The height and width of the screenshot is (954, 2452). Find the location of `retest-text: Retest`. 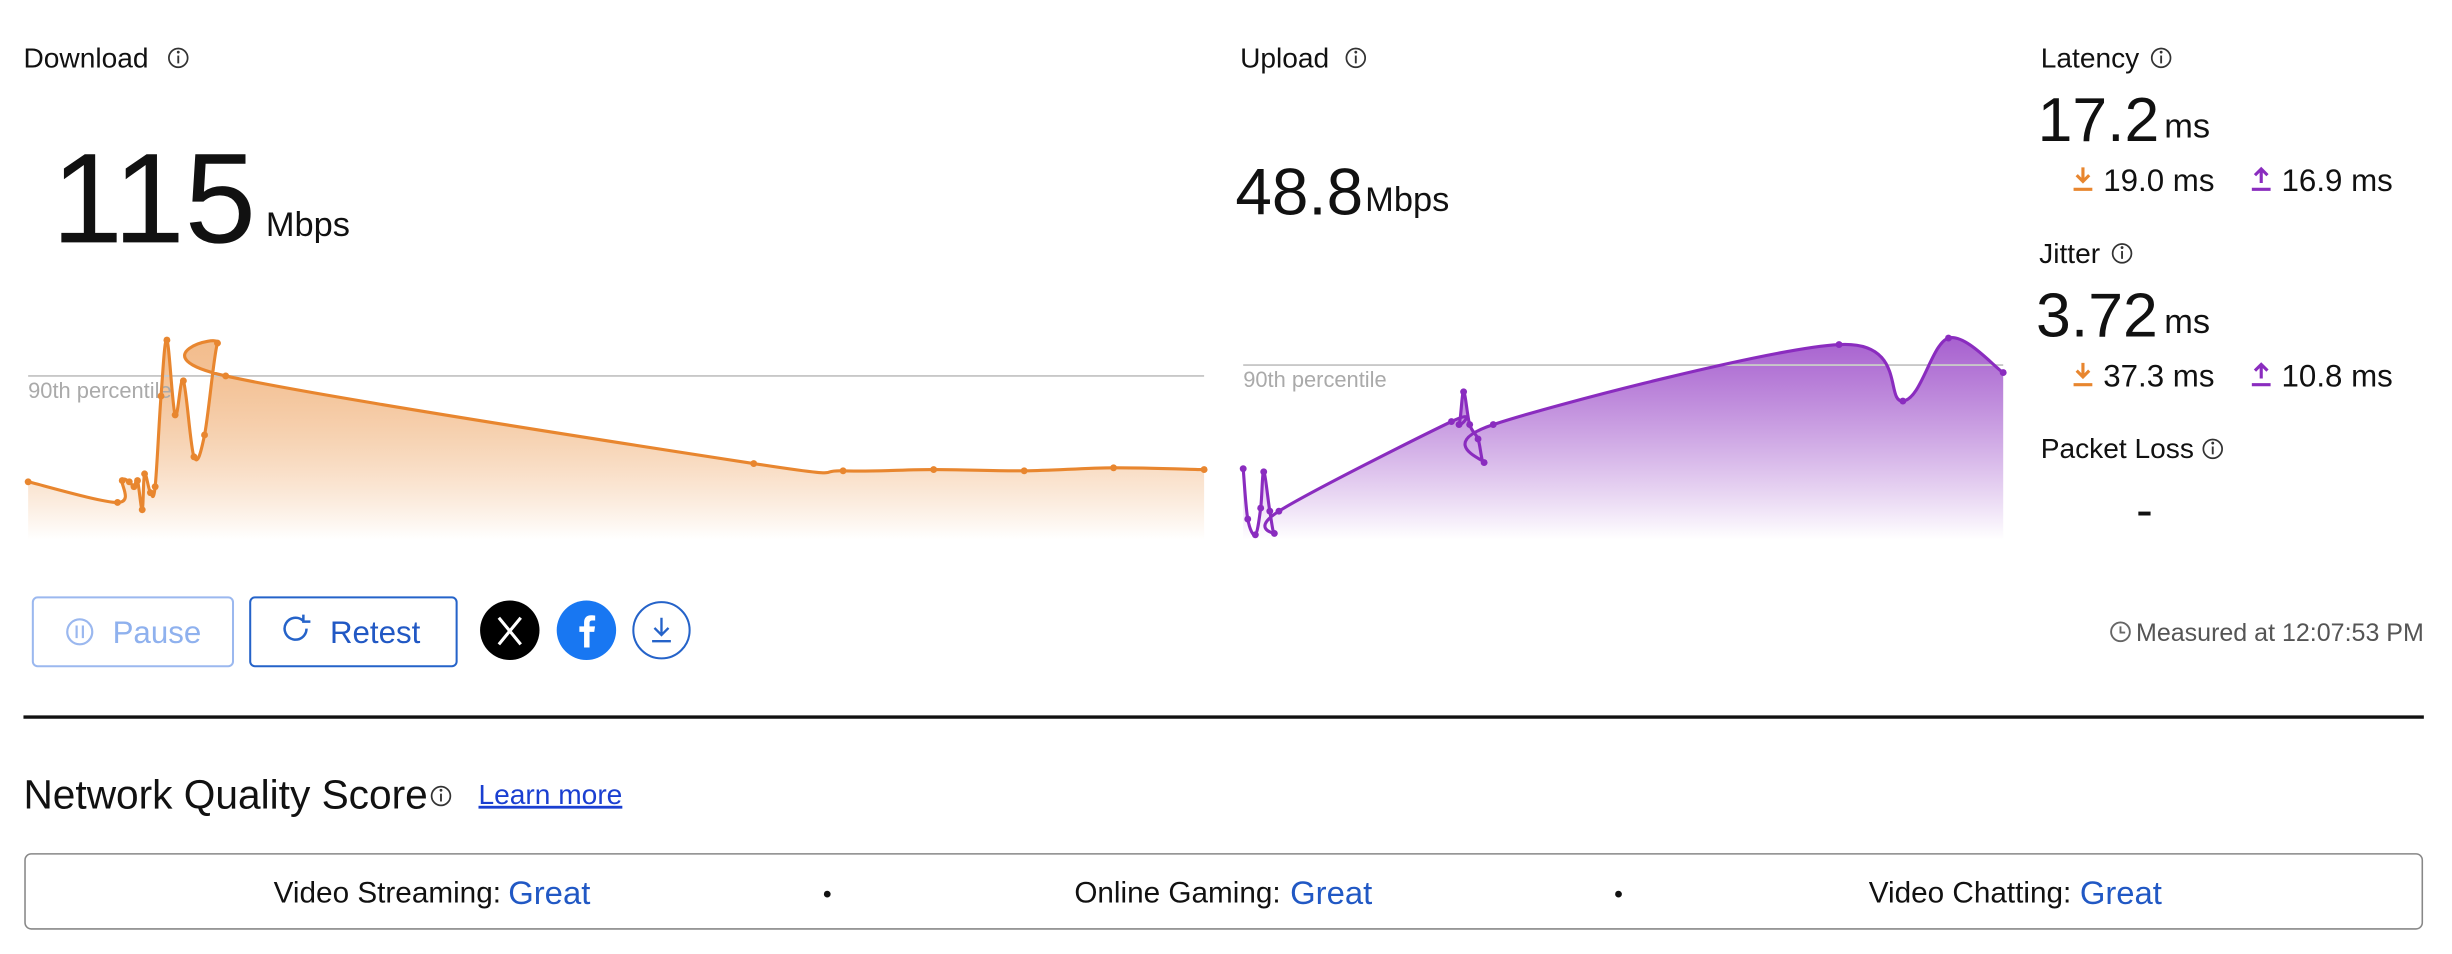

retest-text: Retest is located at coordinates (375, 632).